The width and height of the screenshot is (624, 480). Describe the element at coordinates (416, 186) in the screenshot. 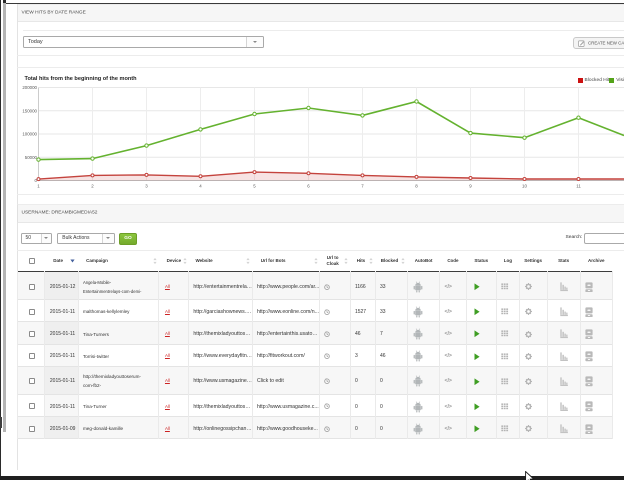

I see `svg-text: 8` at that location.